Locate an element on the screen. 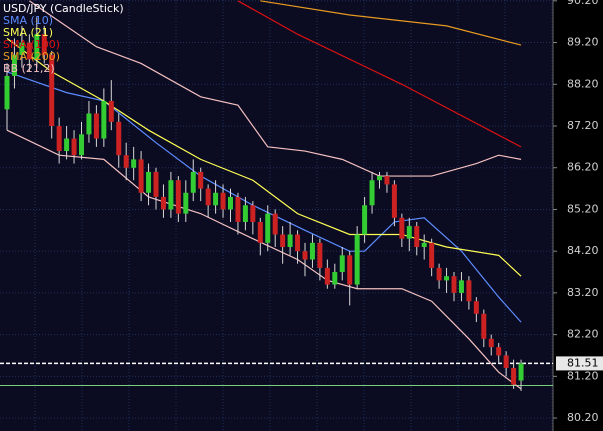 The height and width of the screenshot is (431, 603). y-tick-label: 90.20 is located at coordinates (583, 3).